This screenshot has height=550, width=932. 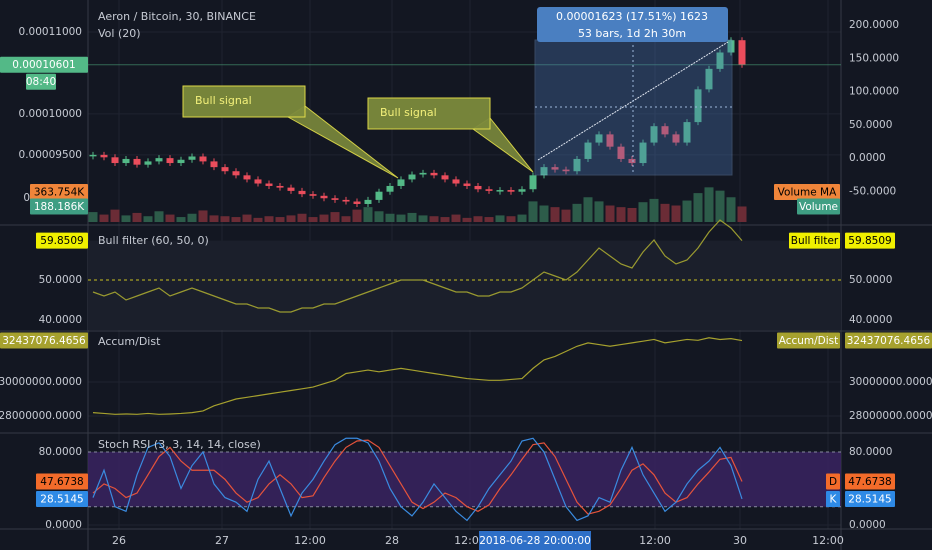 I want to click on stoch-k-name, so click(x=833, y=498).